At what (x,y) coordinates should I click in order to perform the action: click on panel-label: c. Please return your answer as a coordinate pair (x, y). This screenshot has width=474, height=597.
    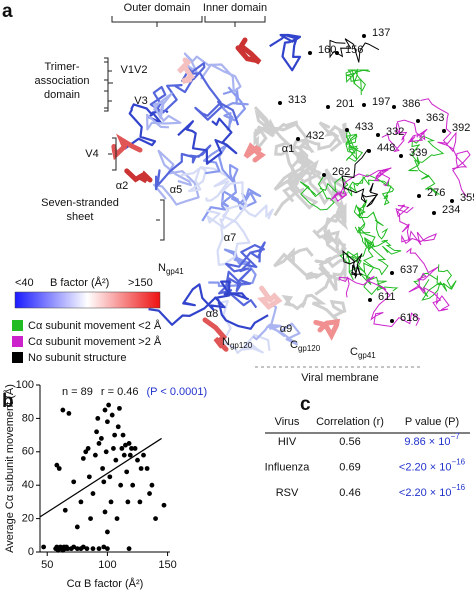
    Looking at the image, I should click on (305, 404).